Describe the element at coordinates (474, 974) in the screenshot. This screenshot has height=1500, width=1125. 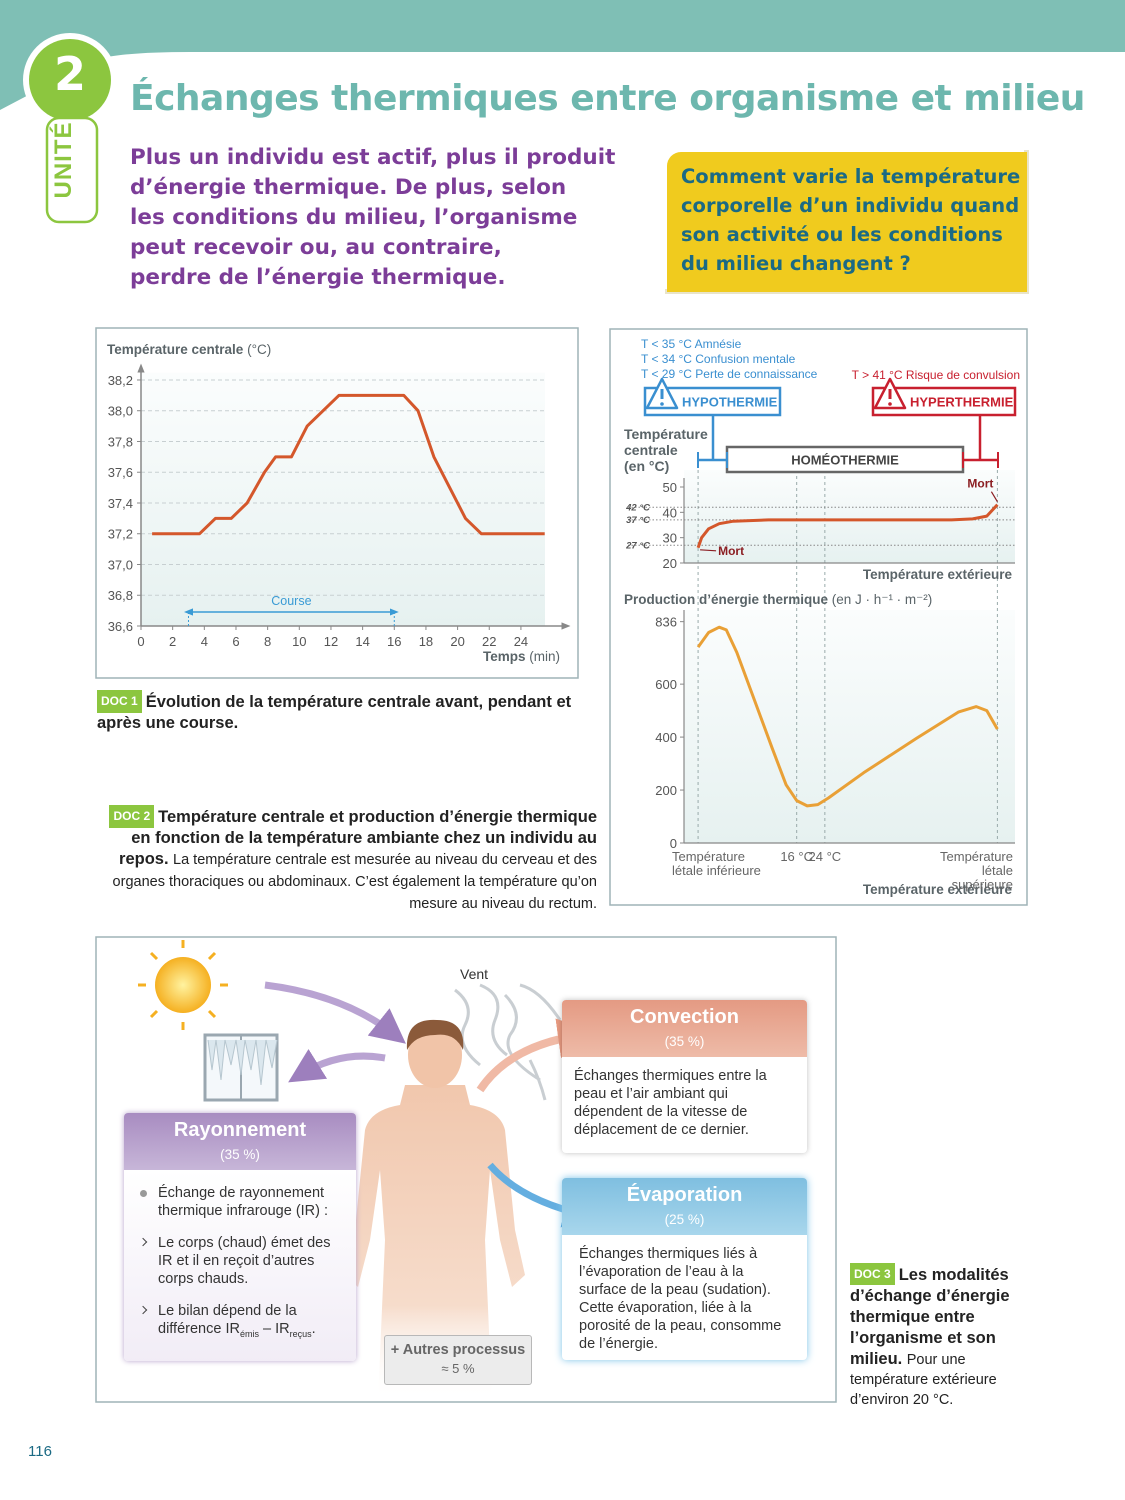
I see `wind-label: Vent` at that location.